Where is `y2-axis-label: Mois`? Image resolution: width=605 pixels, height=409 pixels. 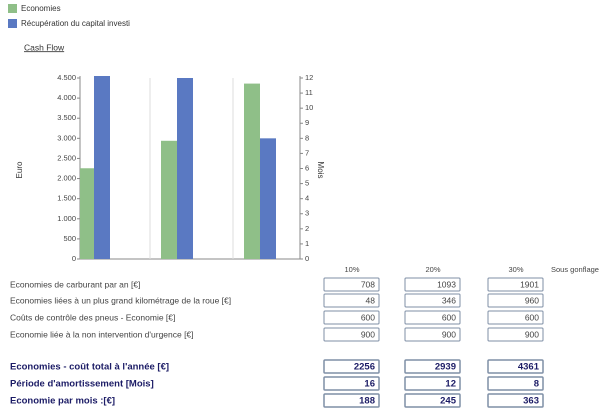 y2-axis-label: Mois is located at coordinates (320, 170).